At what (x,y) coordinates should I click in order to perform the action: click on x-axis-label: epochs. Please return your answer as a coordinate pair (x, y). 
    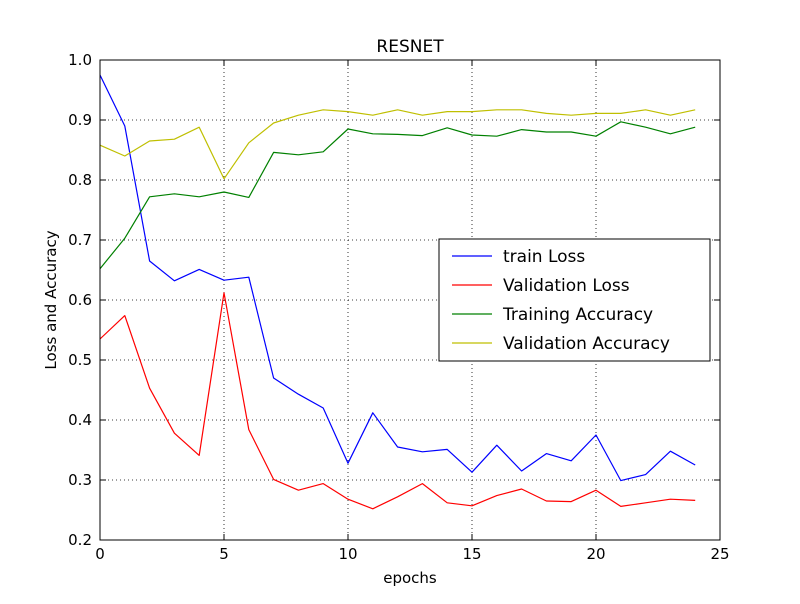
    Looking at the image, I should click on (410, 578).